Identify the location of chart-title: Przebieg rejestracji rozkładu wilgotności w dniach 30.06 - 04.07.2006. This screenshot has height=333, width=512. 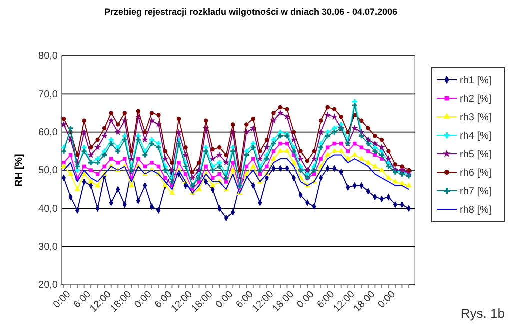
(251, 12).